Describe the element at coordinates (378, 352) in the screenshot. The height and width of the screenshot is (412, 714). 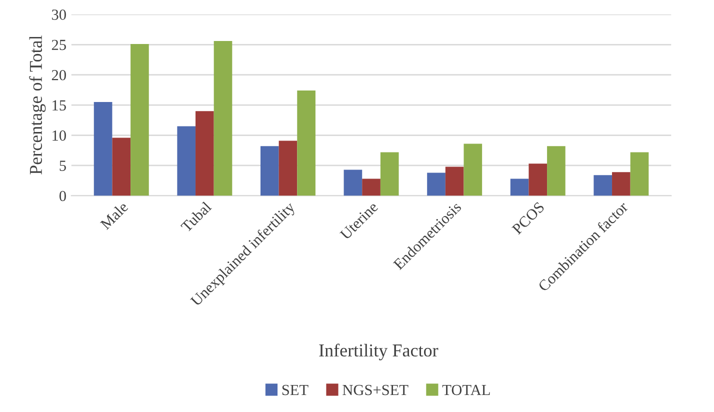
I see `x-axis-title: Infertility Factor` at that location.